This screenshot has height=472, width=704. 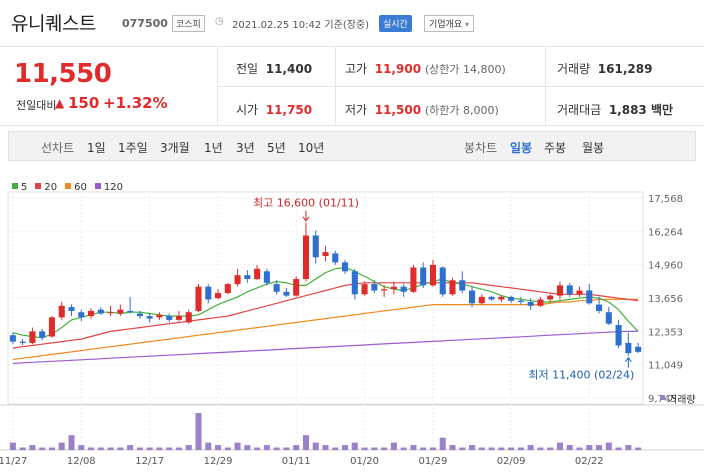 What do you see at coordinates (574, 69) in the screenshot?
I see `stat-label: 거래량` at bounding box center [574, 69].